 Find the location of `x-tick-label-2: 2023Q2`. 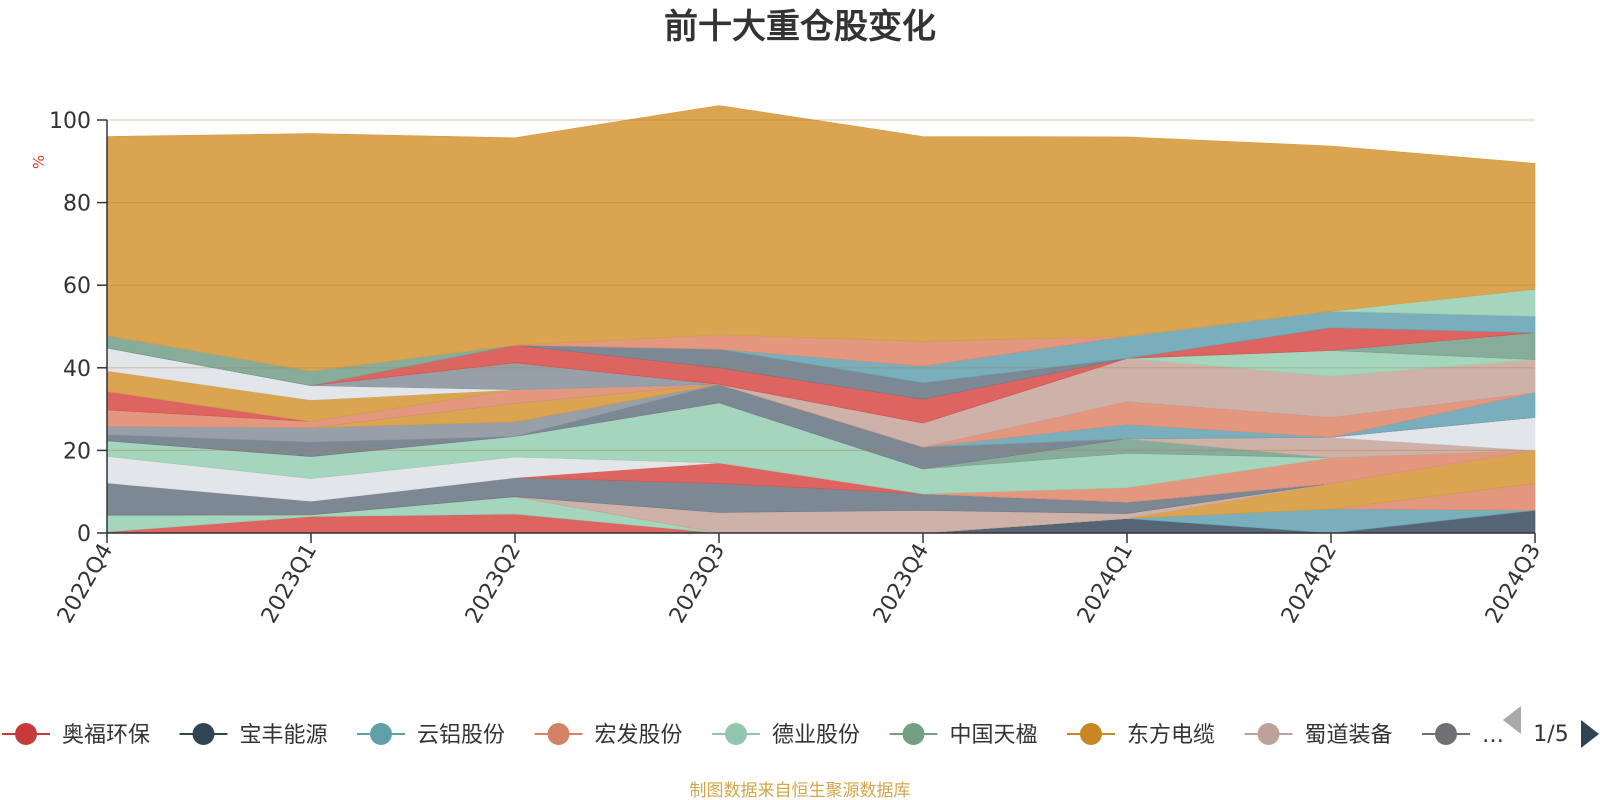

x-tick-label-2: 2023Q2 is located at coordinates (493, 584).